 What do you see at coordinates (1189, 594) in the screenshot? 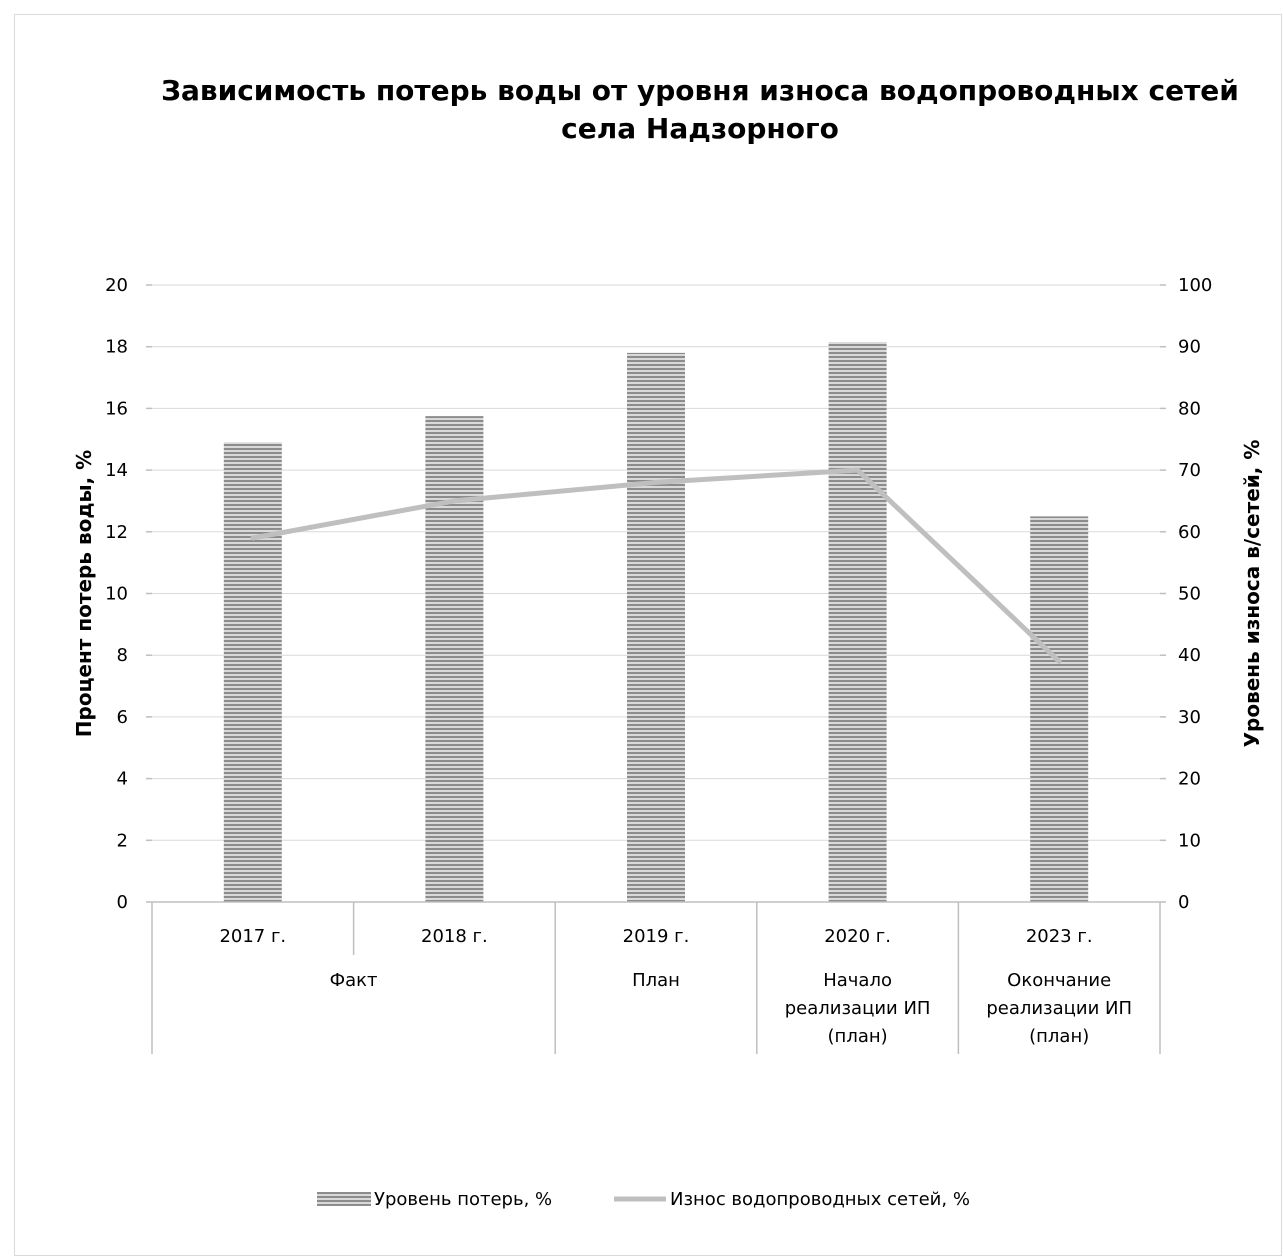
I see `right-tick-label: 50` at bounding box center [1189, 594].